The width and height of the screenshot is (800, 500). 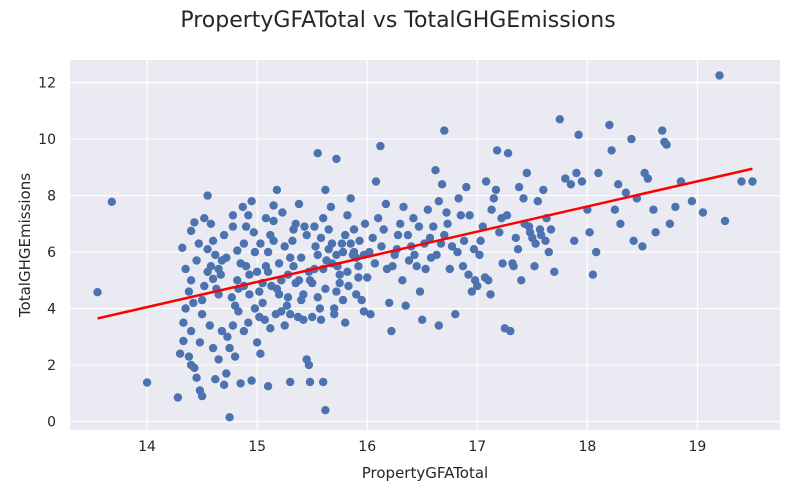 I want to click on x-tick-label: 19, so click(x=698, y=447).